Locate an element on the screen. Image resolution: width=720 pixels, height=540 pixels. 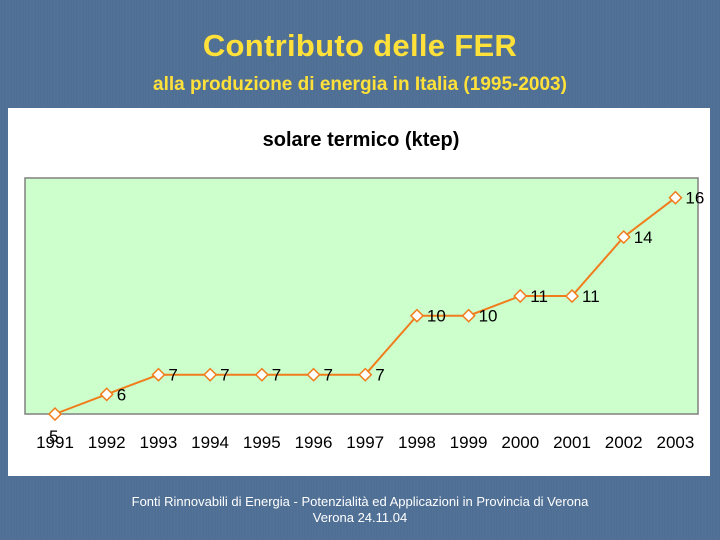
data-point-2001 is located at coordinates (572, 296).